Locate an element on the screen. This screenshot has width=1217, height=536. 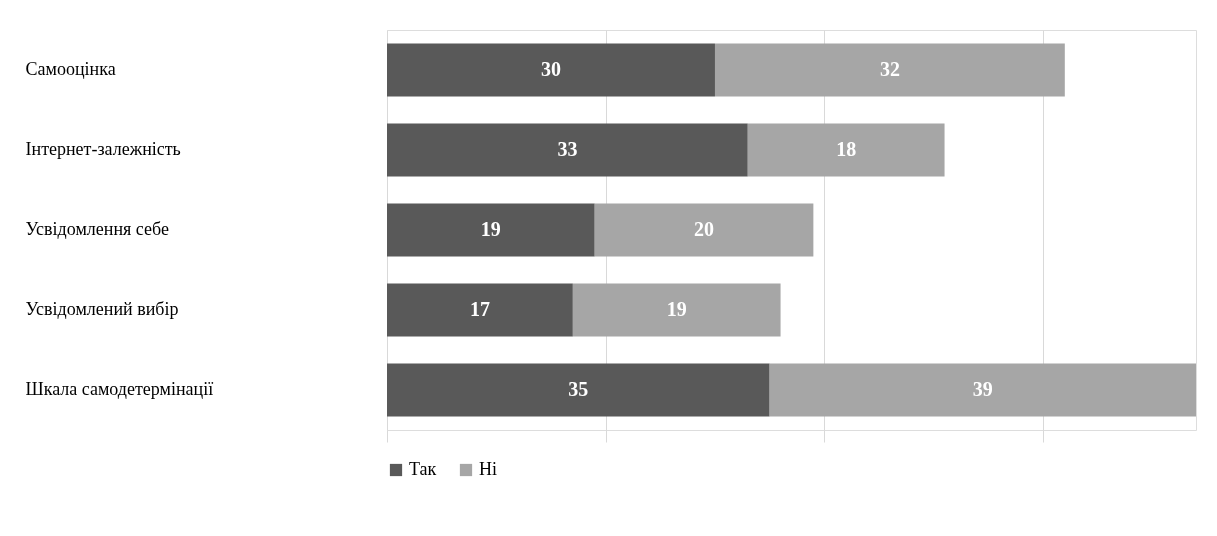
data-label: 18 is located at coordinates (846, 149).